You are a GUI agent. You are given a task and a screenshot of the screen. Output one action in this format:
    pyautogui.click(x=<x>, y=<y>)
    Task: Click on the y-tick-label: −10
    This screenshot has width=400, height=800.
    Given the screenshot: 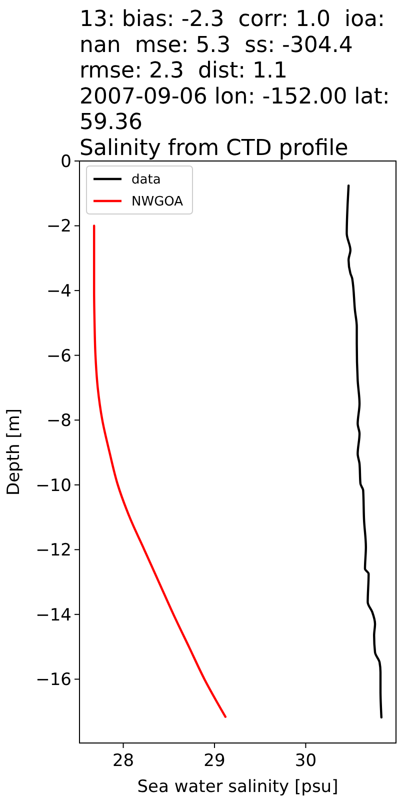 What is the action you would take?
    pyautogui.click(x=54, y=486)
    